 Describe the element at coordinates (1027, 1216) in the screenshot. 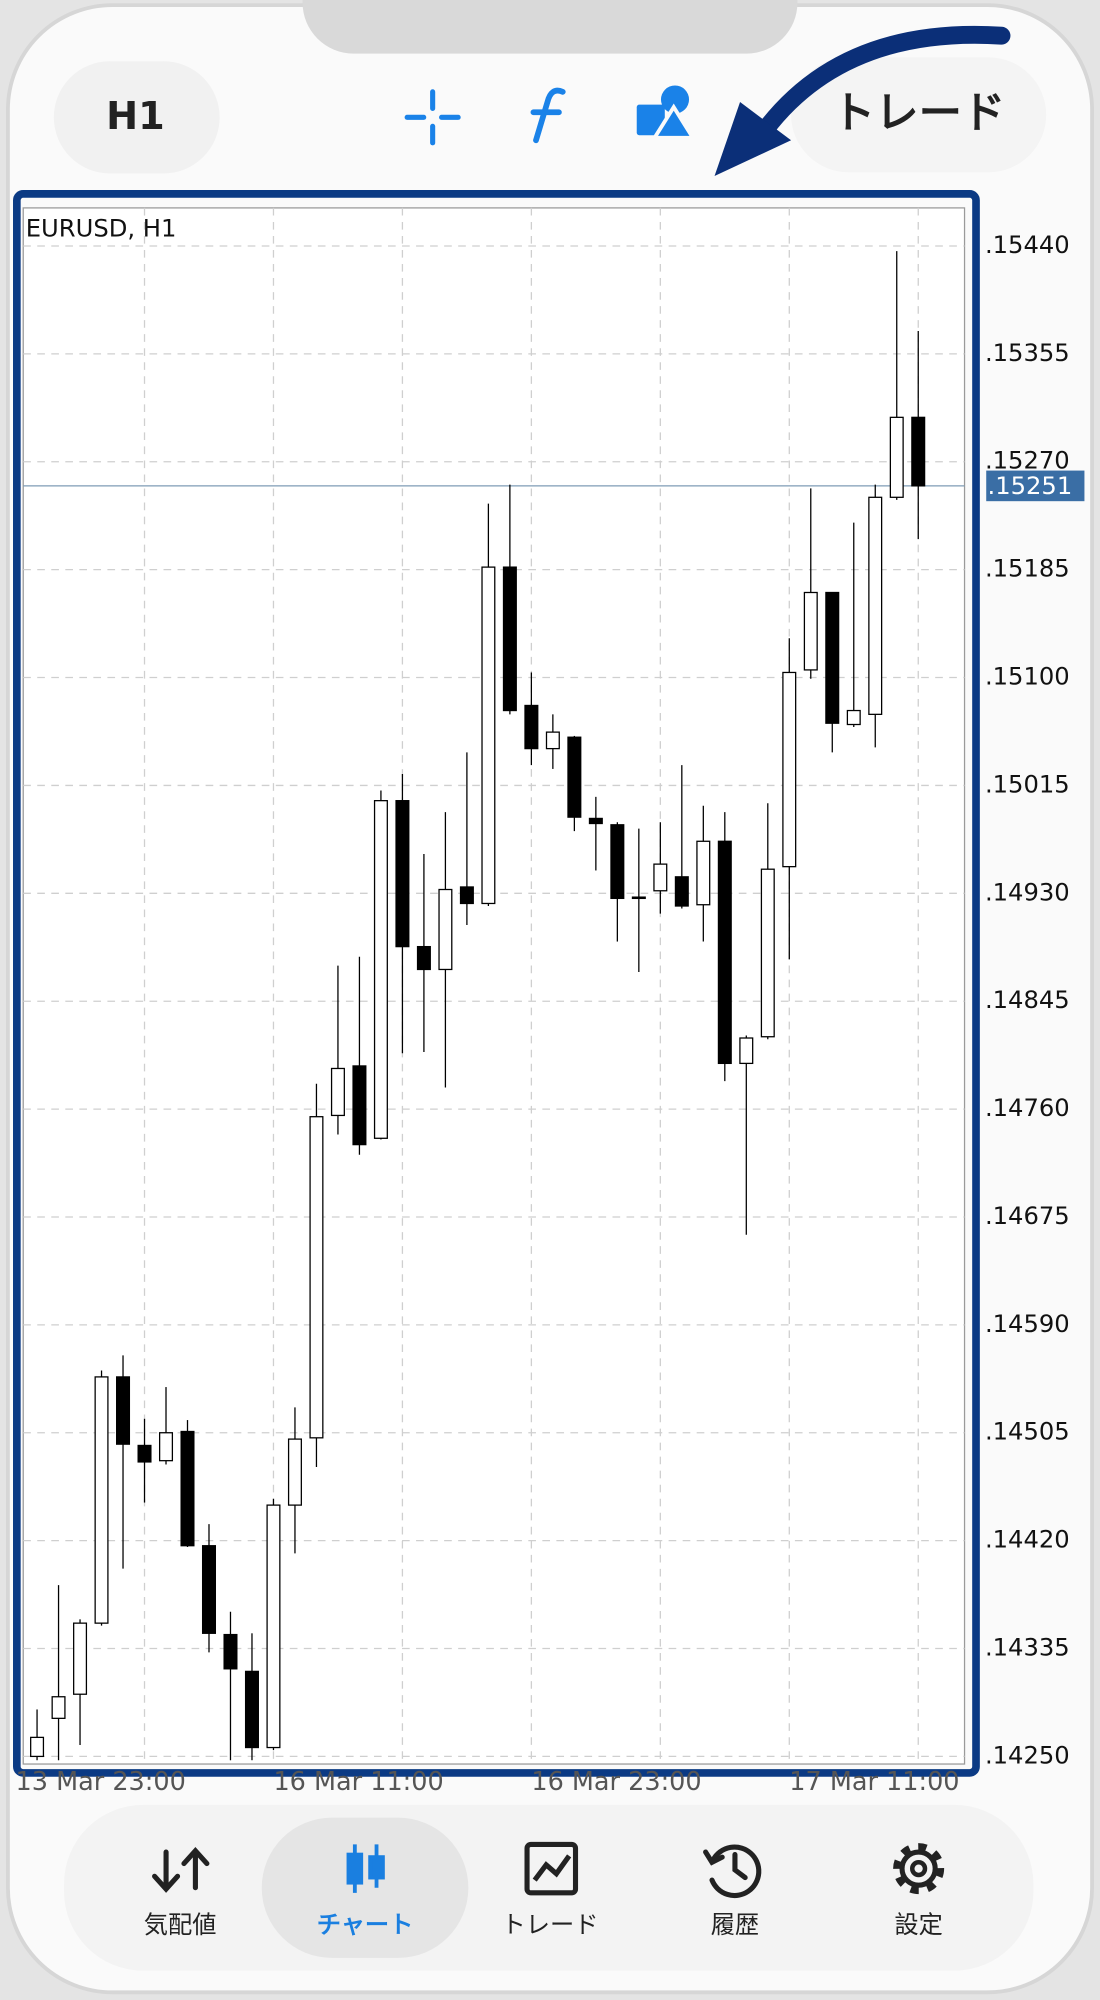

I see `y-tick-label: .14675` at that location.